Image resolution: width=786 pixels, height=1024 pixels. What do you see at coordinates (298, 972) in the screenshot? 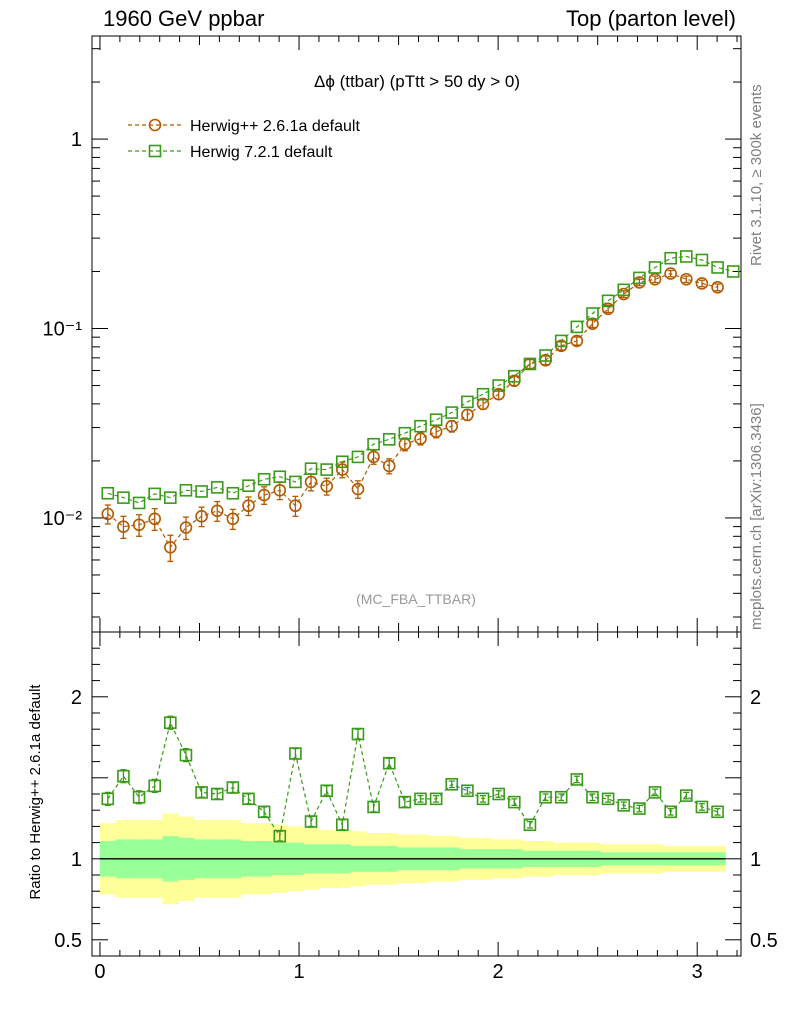
I see `x-tick-label: 1` at bounding box center [298, 972].